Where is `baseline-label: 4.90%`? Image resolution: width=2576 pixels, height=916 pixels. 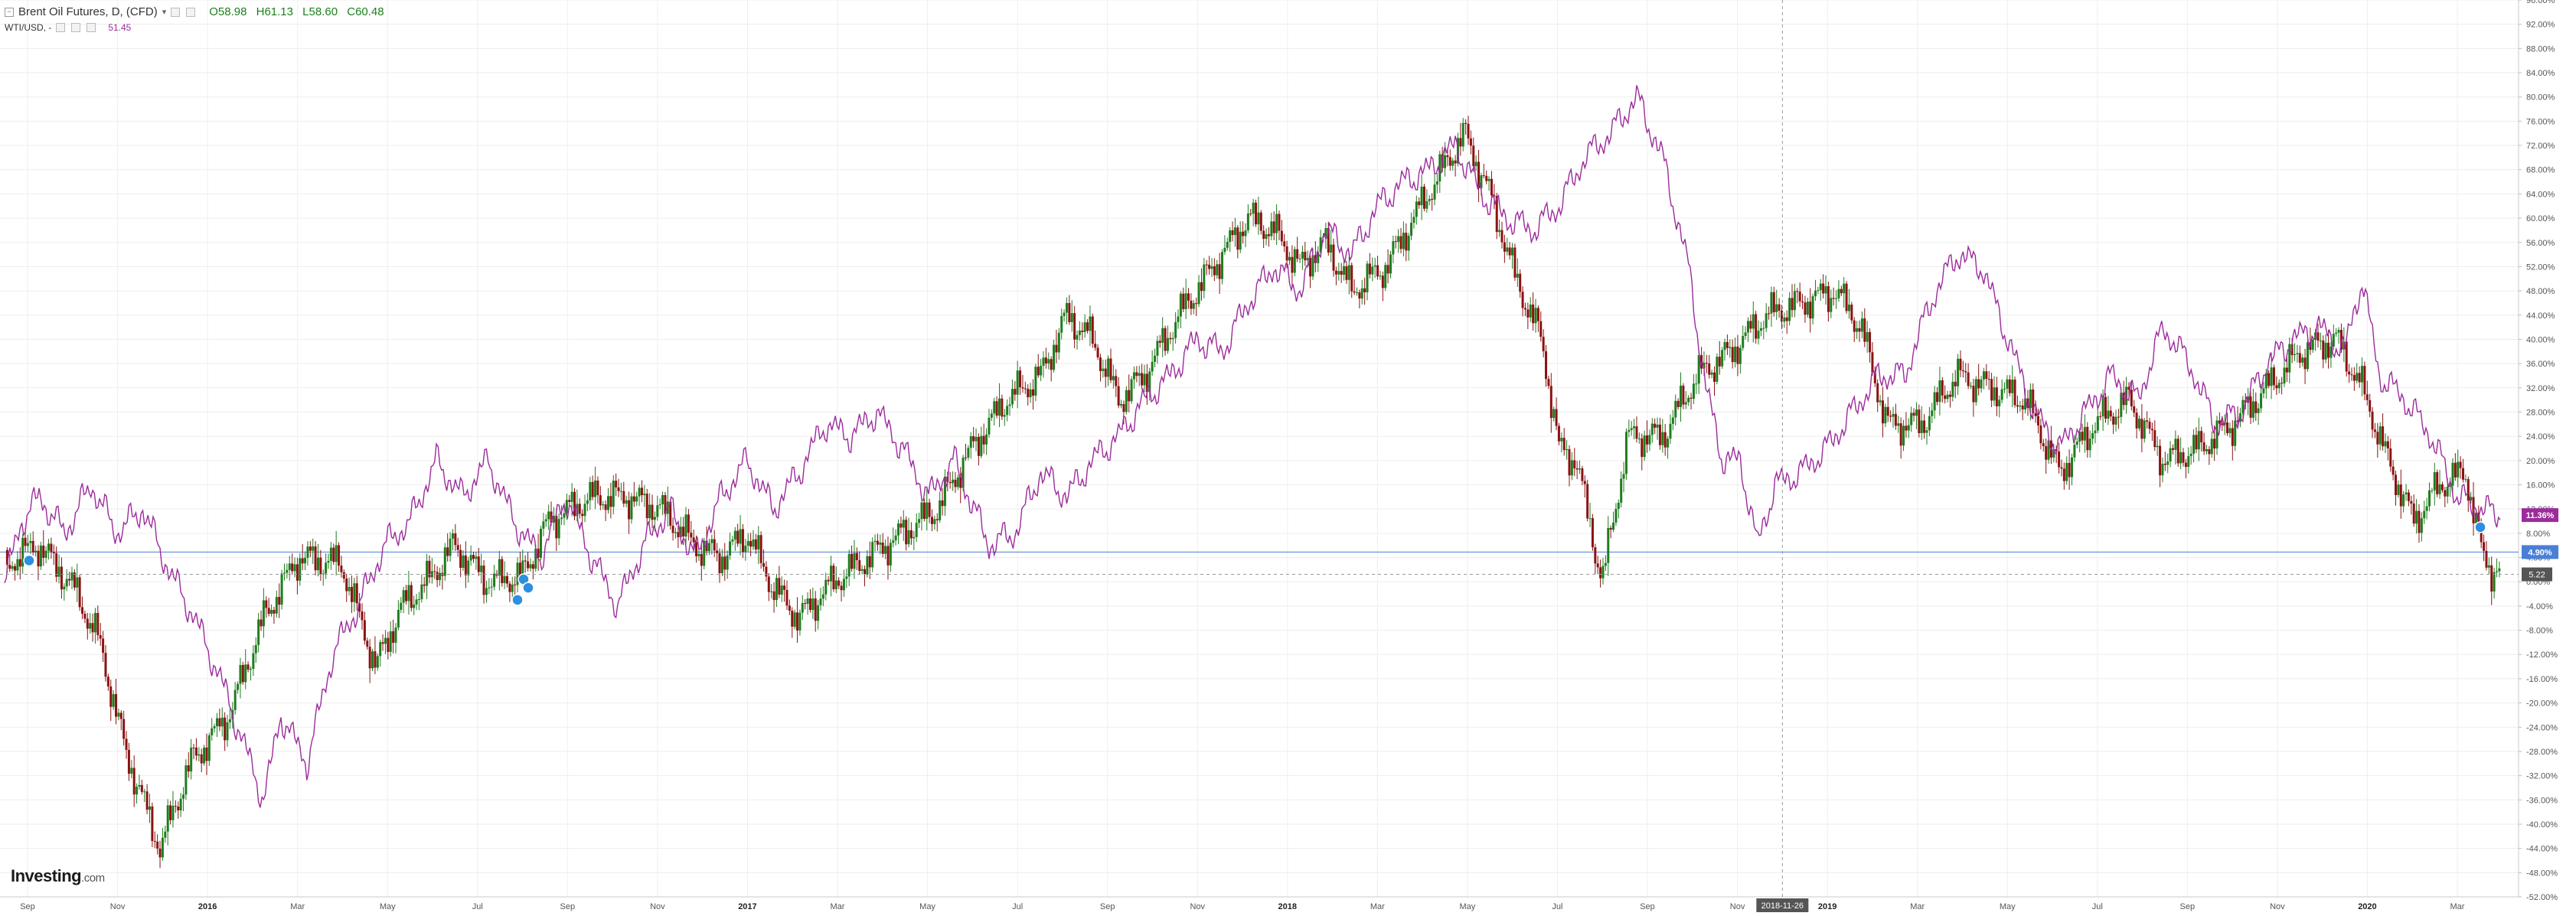
baseline-label: 4.90% is located at coordinates (2540, 552).